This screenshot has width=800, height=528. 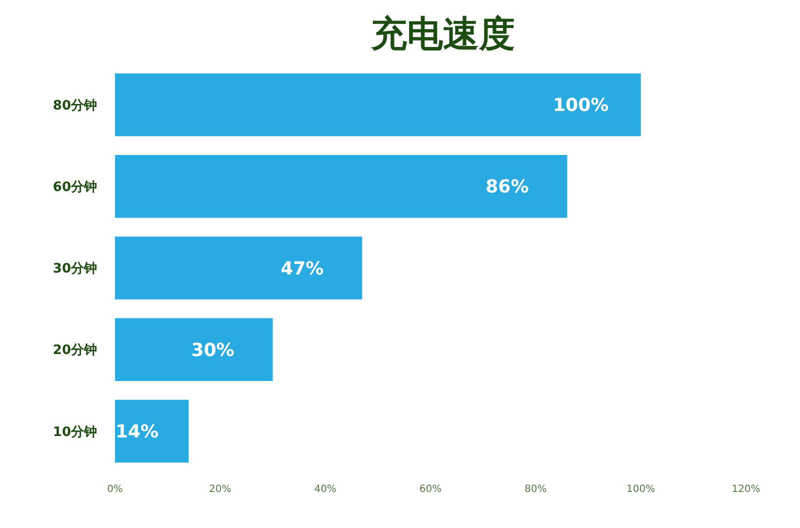 I want to click on y-tick-label: 80分钟, so click(x=74, y=106).